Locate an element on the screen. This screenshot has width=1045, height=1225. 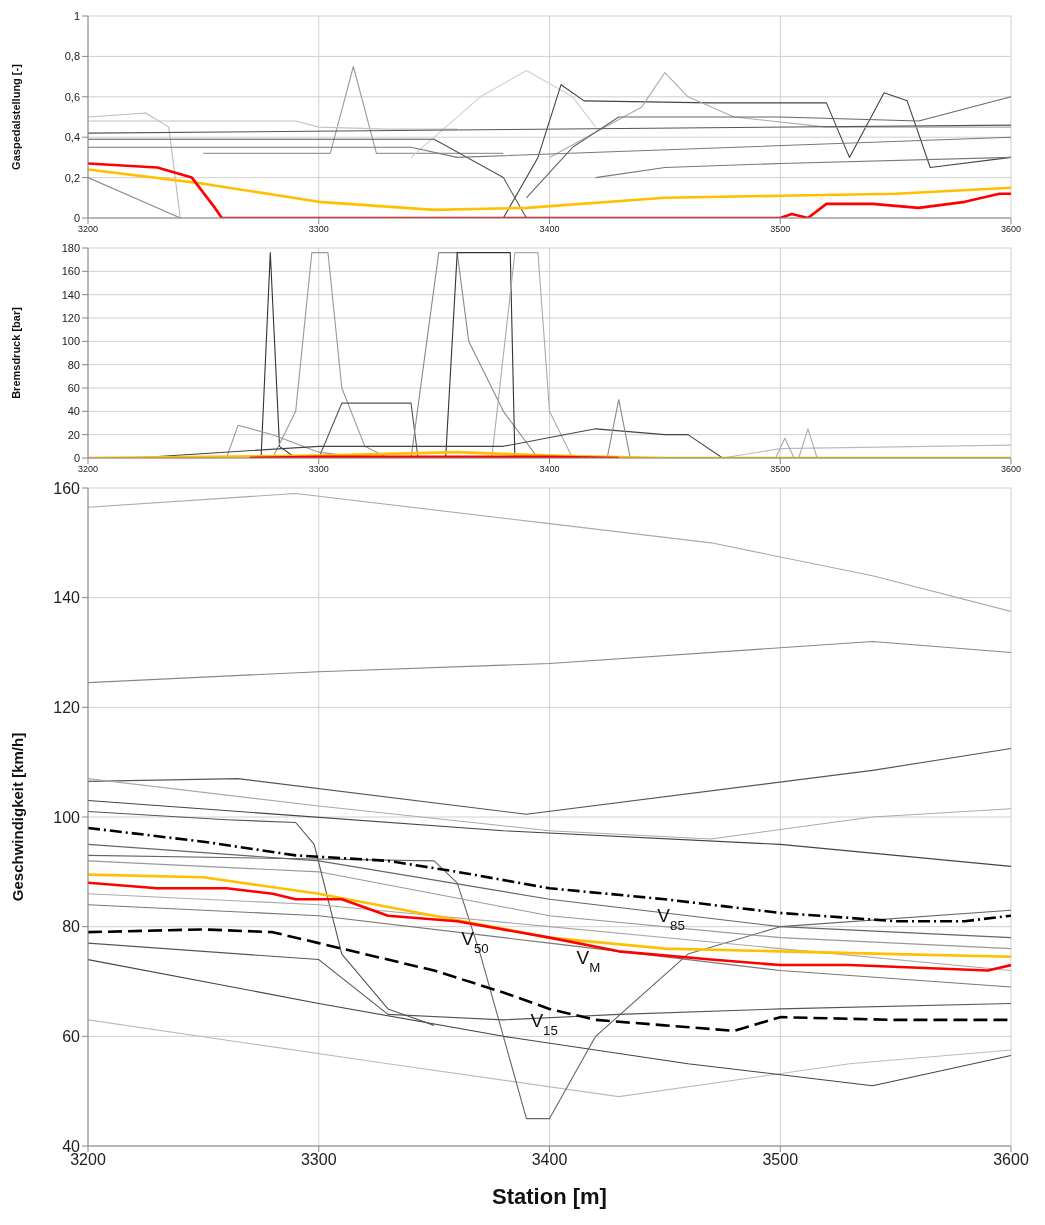
annotation: V$_{50}$ is located at coordinates (475, 942).